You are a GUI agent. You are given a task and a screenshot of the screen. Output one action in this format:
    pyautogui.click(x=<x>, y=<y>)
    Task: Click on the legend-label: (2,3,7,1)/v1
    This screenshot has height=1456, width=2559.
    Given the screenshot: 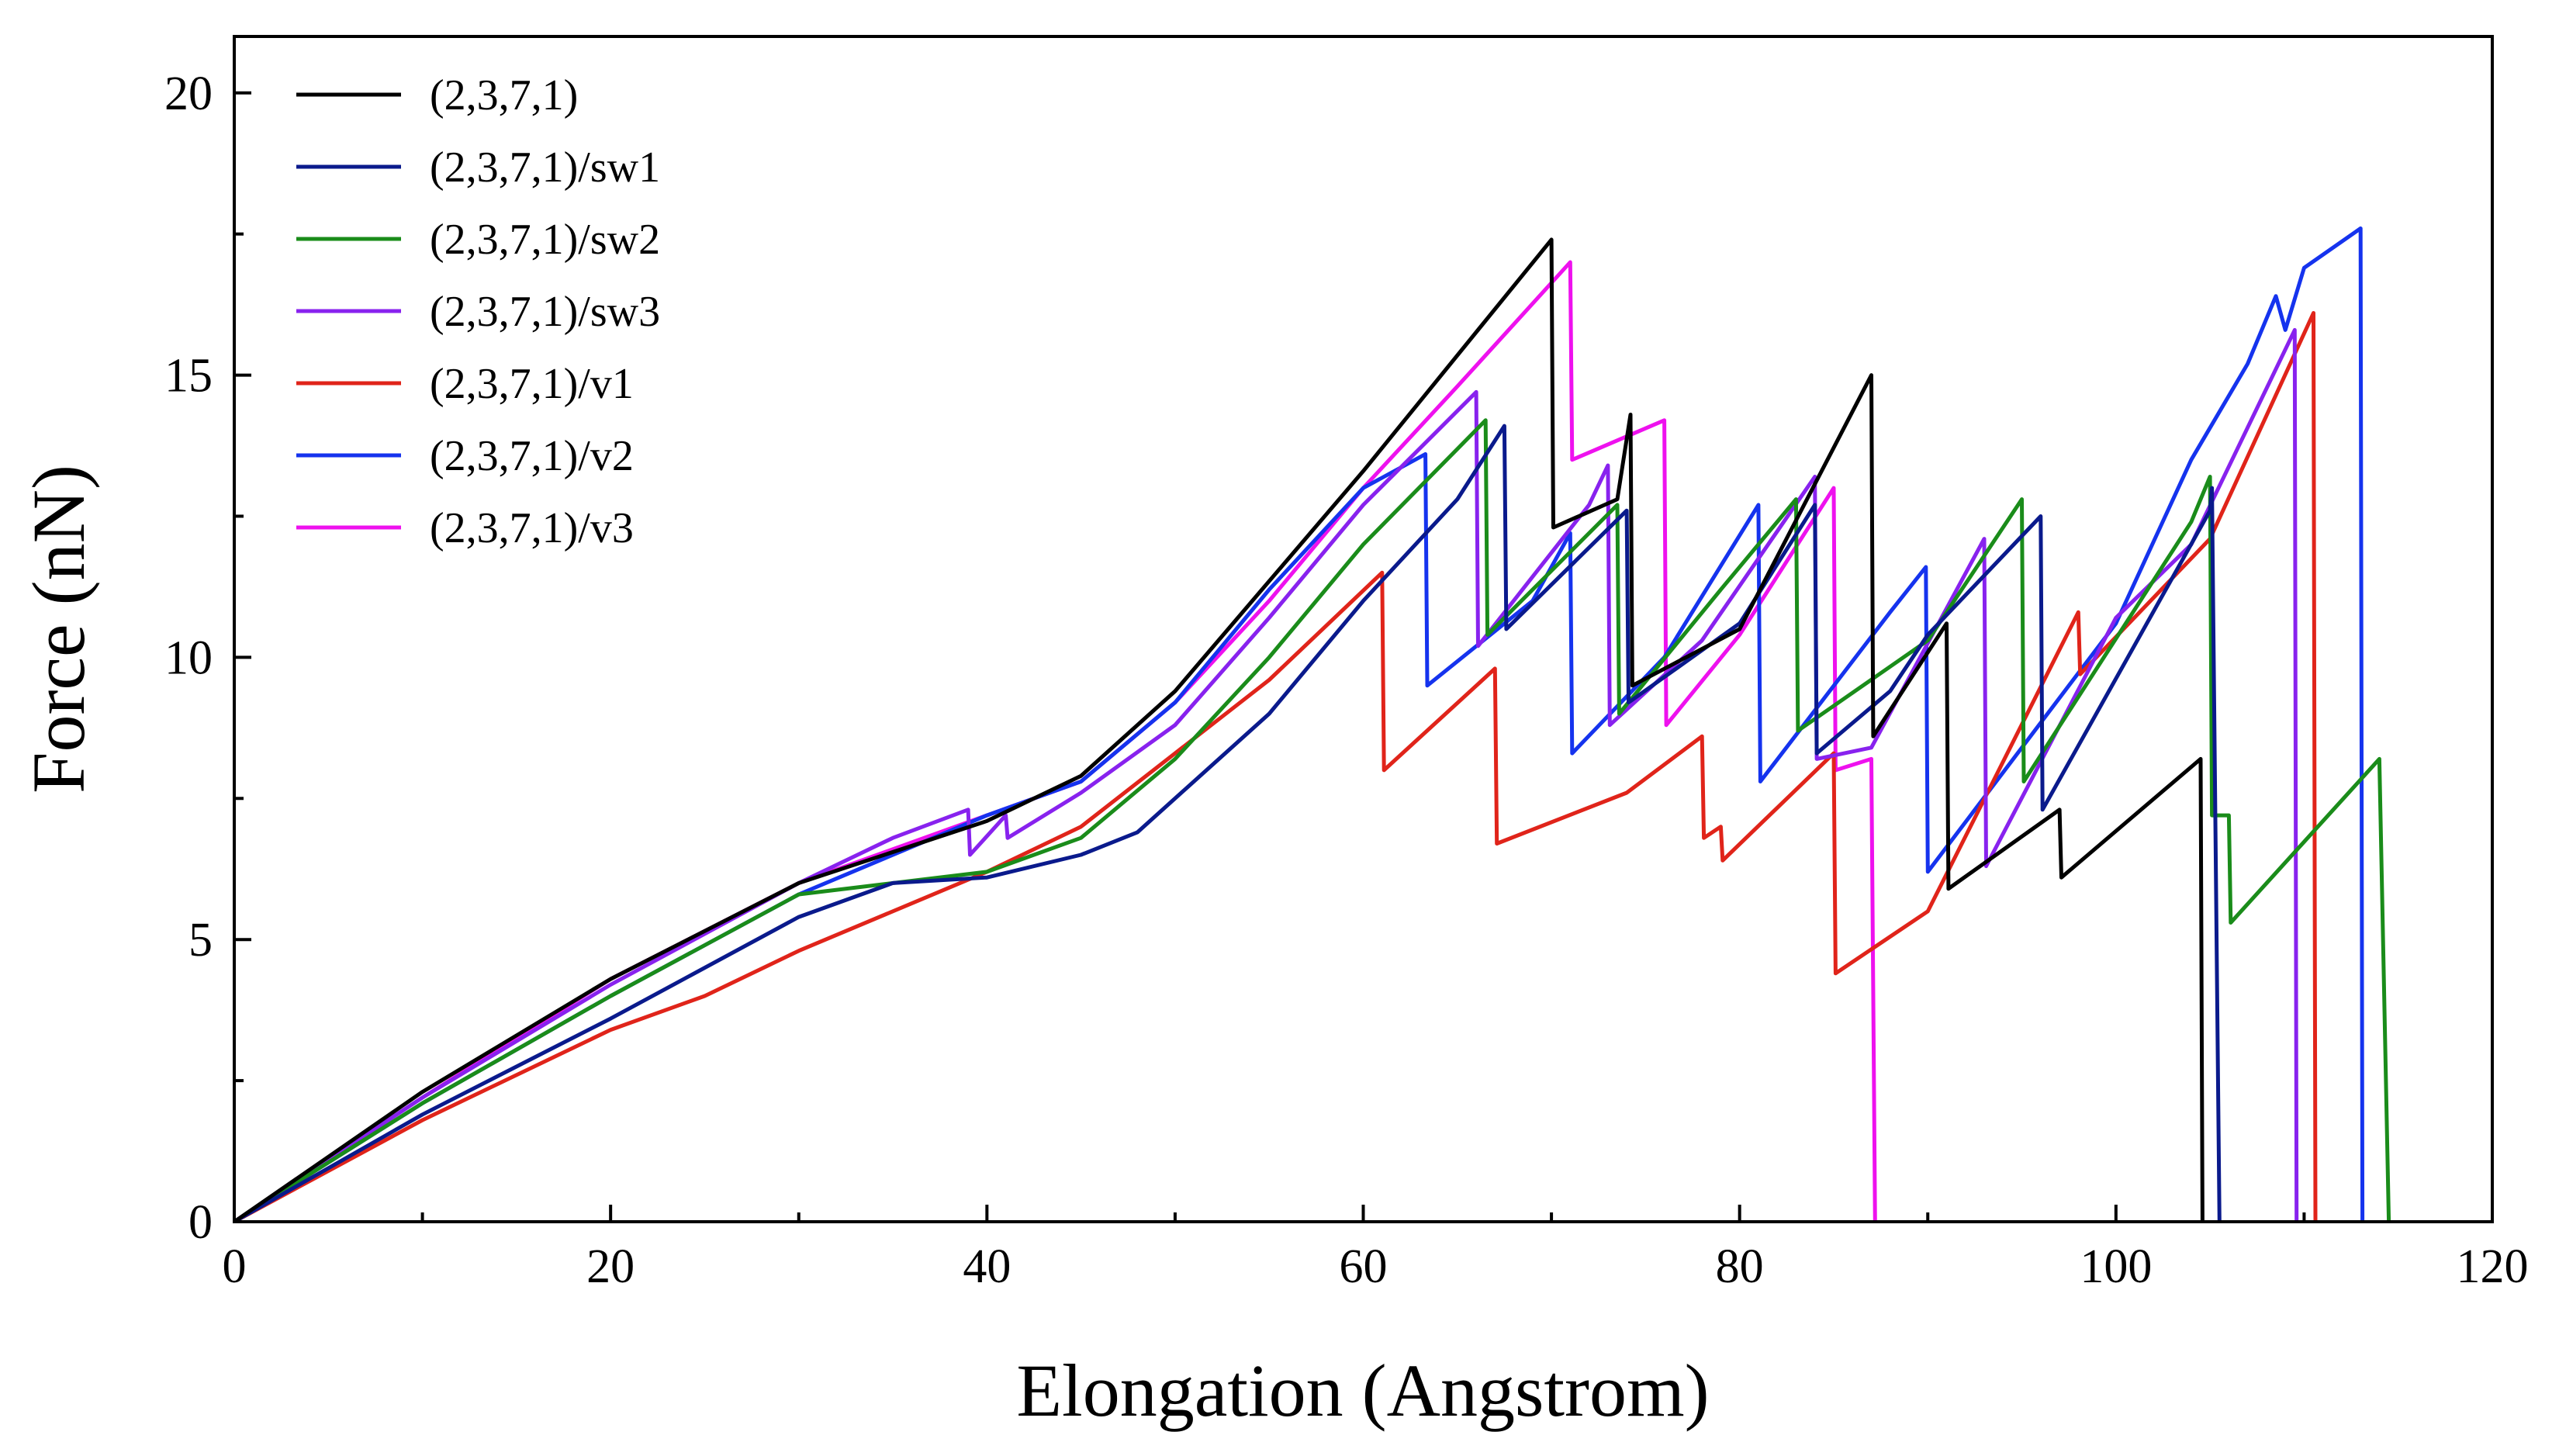 What is the action you would take?
    pyautogui.click(x=532, y=384)
    